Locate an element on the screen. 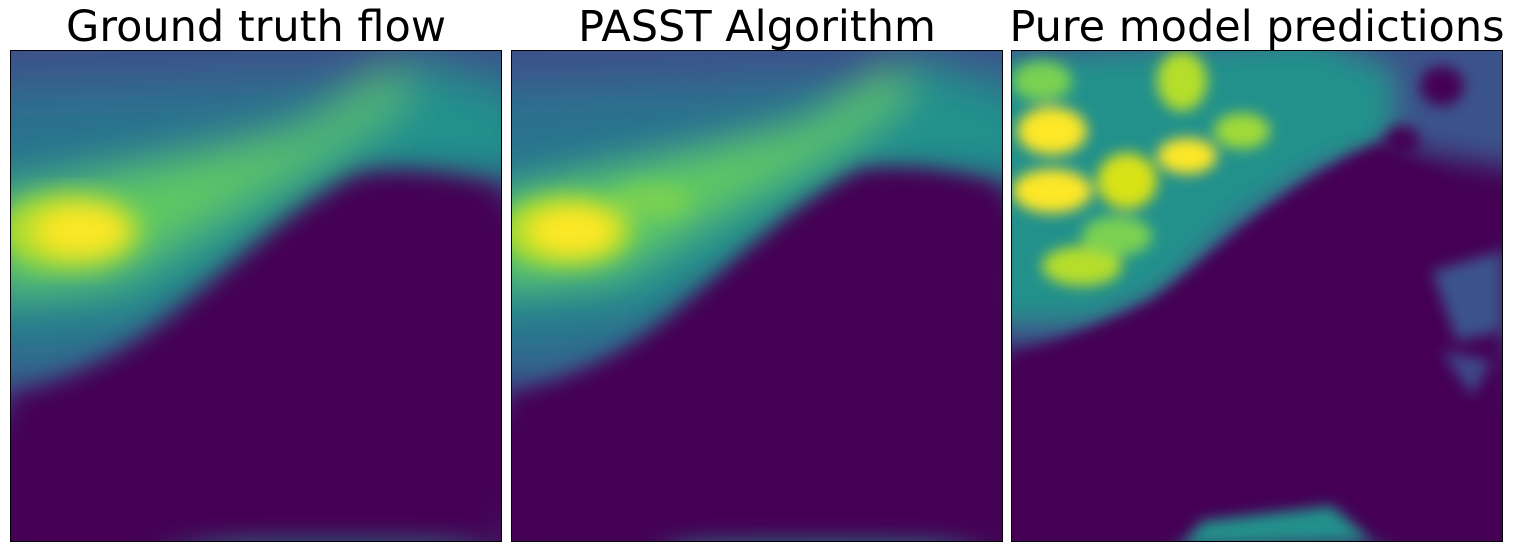 The image size is (1516, 552). panel-title: Ground truth flow is located at coordinates (256, 27).